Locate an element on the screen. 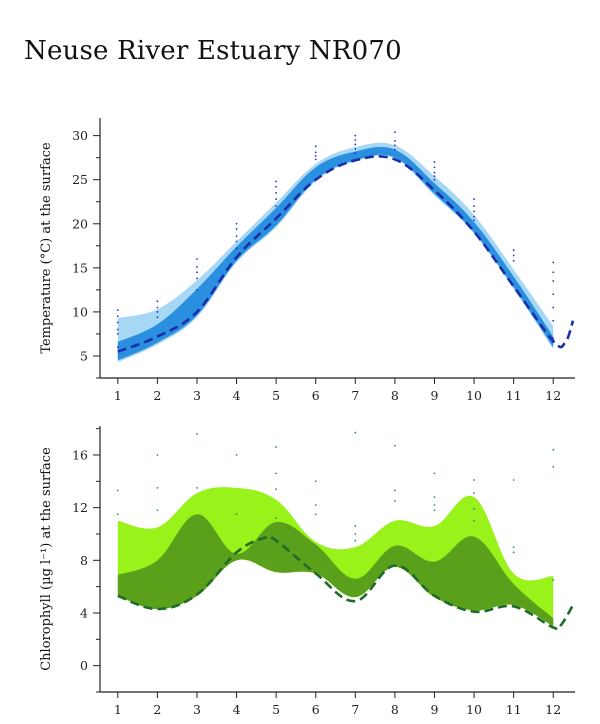 This screenshot has width=600, height=724. temp-y-axis-label: Temperature (°C) at the surface is located at coordinates (46, 248).